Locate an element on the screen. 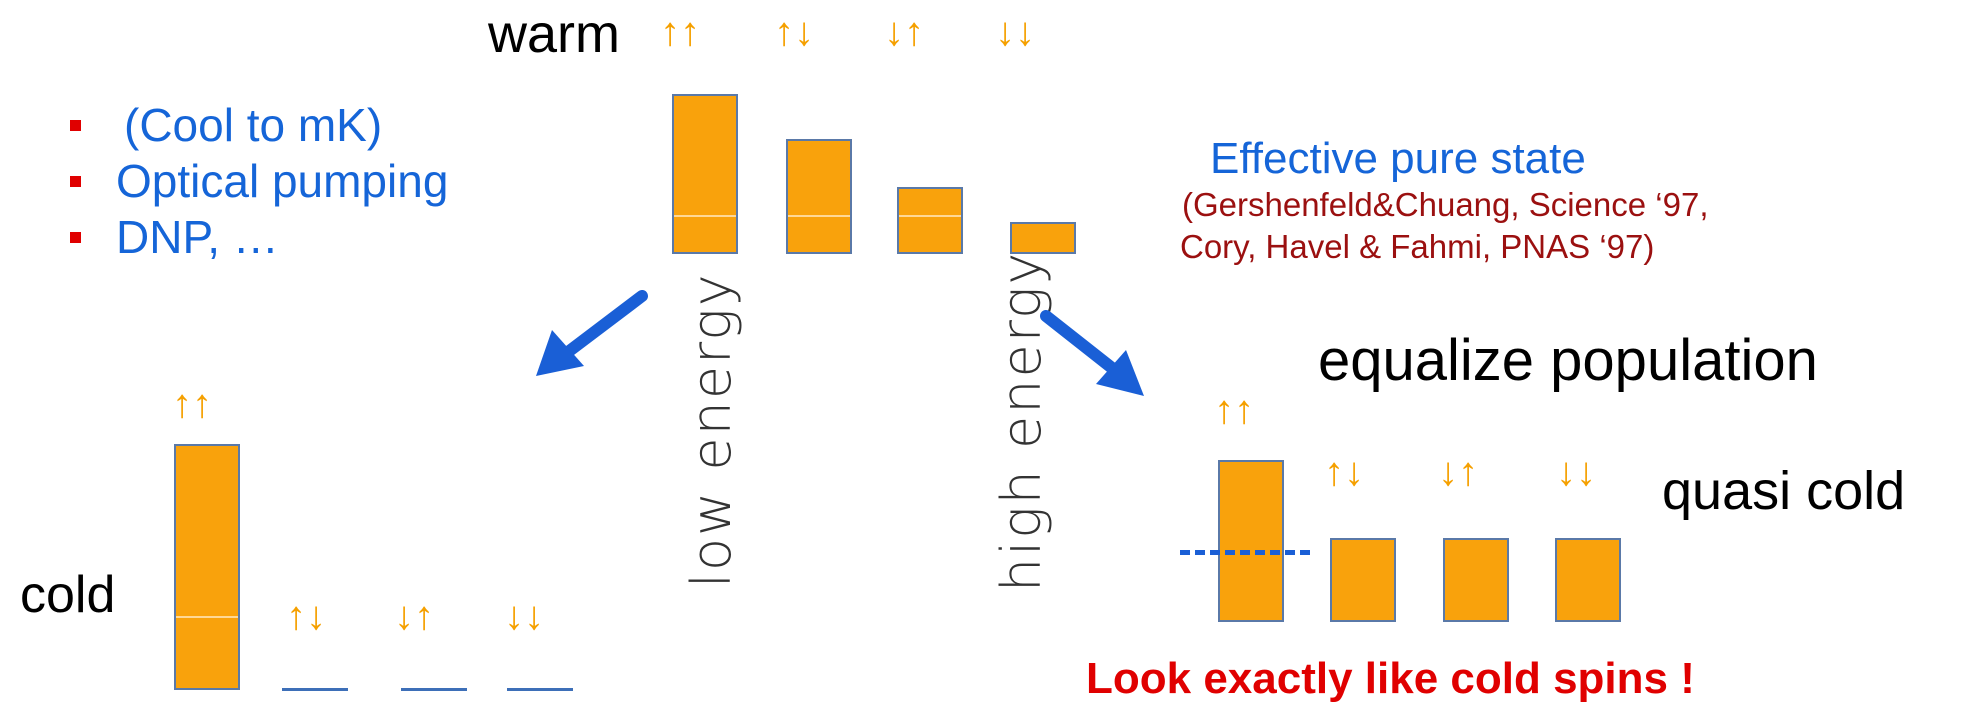 The width and height of the screenshot is (1966, 707). quasi-spin-label: ↑↑ is located at coordinates (1234, 410).